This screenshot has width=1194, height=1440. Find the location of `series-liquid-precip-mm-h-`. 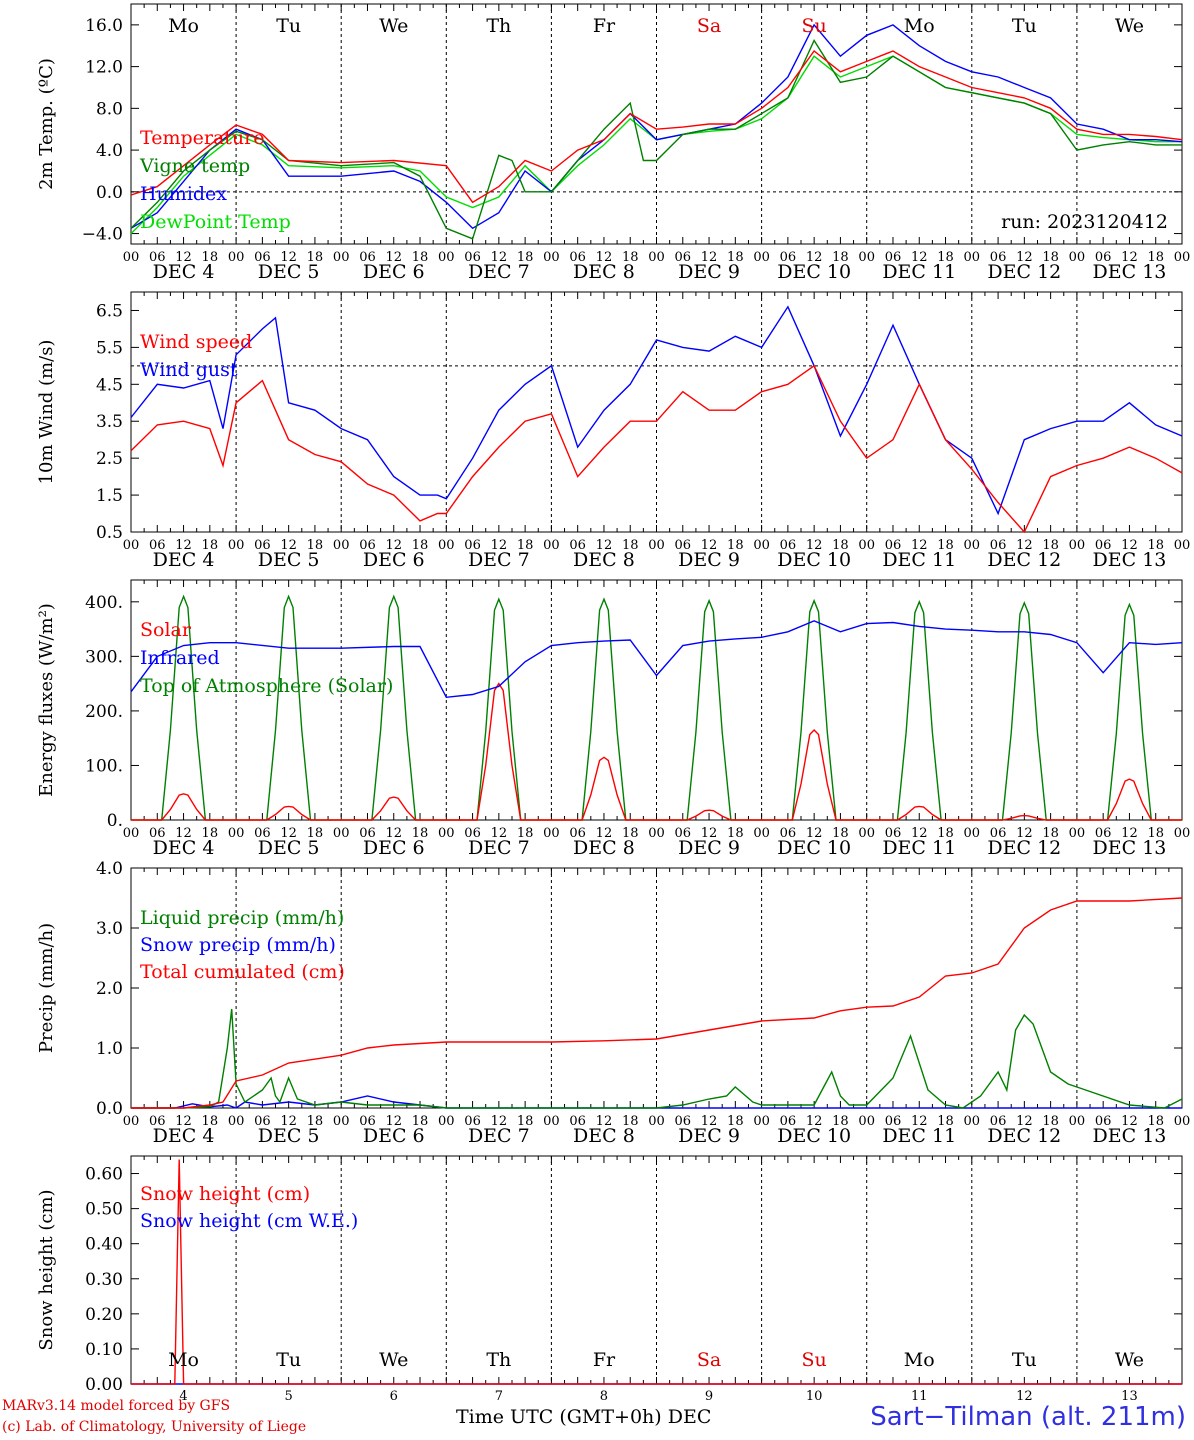

series-liquid-precip-mm-h- is located at coordinates (657, 1058).